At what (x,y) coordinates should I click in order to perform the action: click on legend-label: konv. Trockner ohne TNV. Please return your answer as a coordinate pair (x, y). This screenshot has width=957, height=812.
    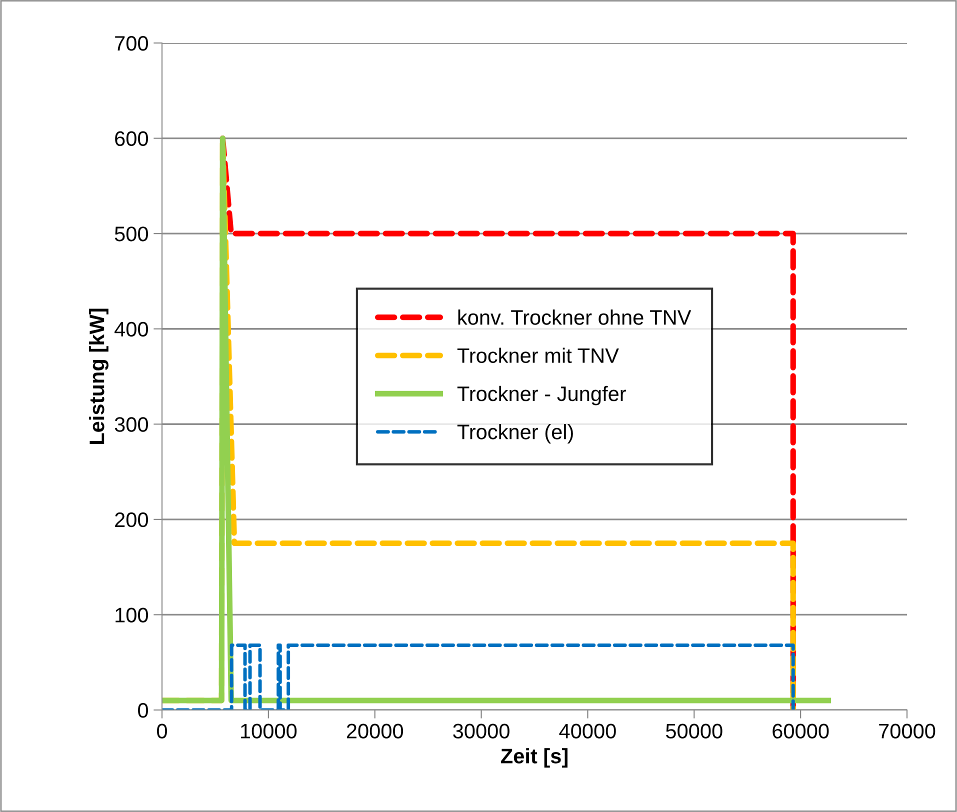
    Looking at the image, I should click on (575, 317).